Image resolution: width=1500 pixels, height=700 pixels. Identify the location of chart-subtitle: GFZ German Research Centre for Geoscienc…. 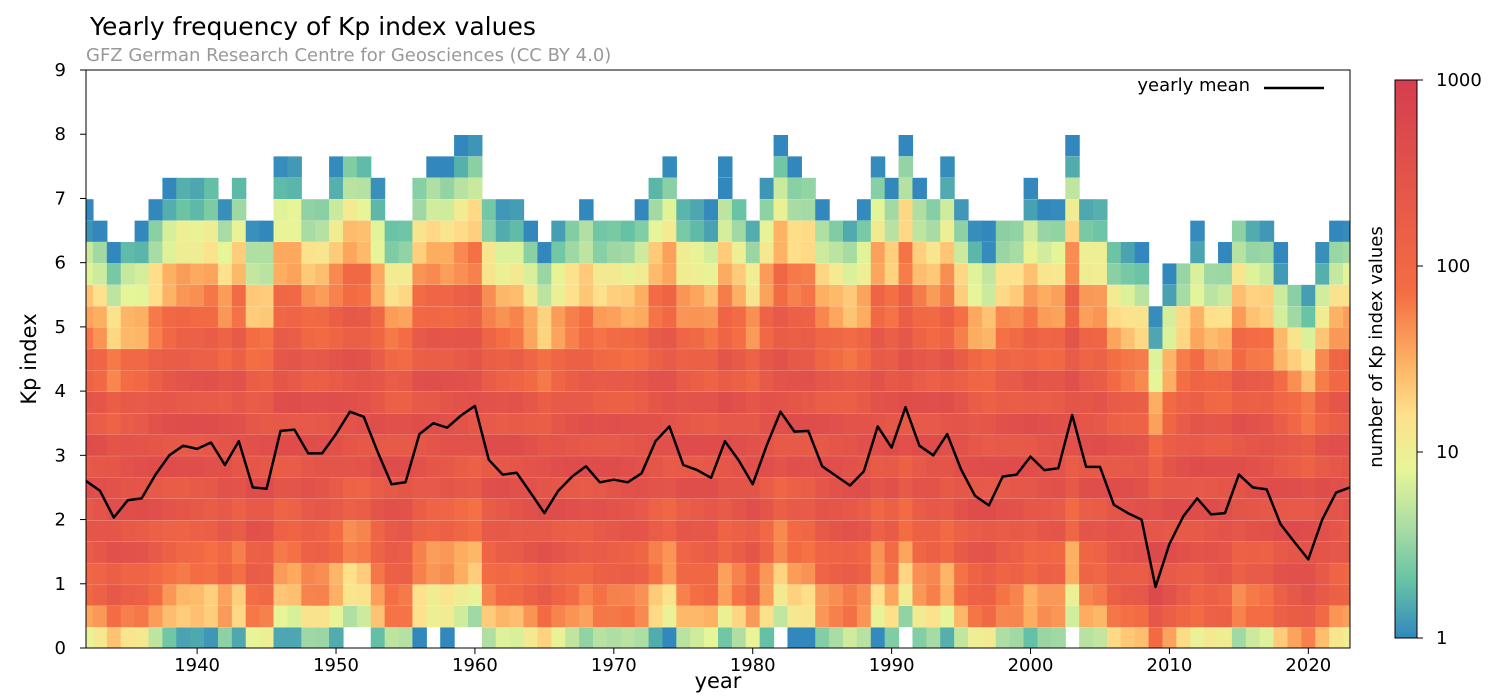
(348, 55).